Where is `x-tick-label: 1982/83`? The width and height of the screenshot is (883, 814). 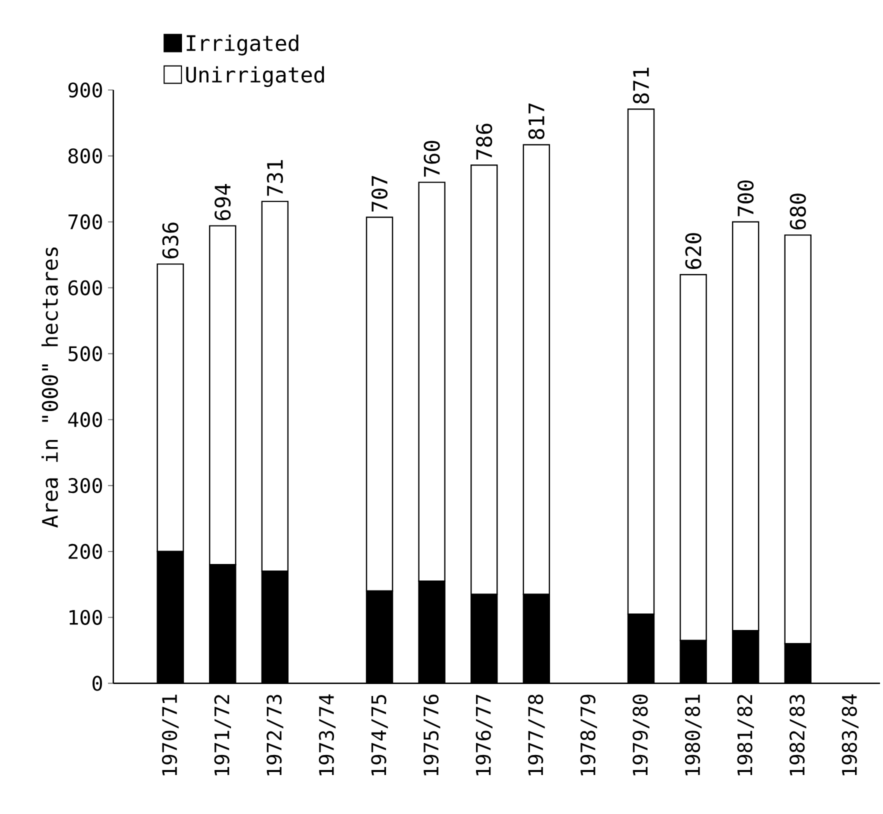 x-tick-label: 1982/83 is located at coordinates (798, 735).